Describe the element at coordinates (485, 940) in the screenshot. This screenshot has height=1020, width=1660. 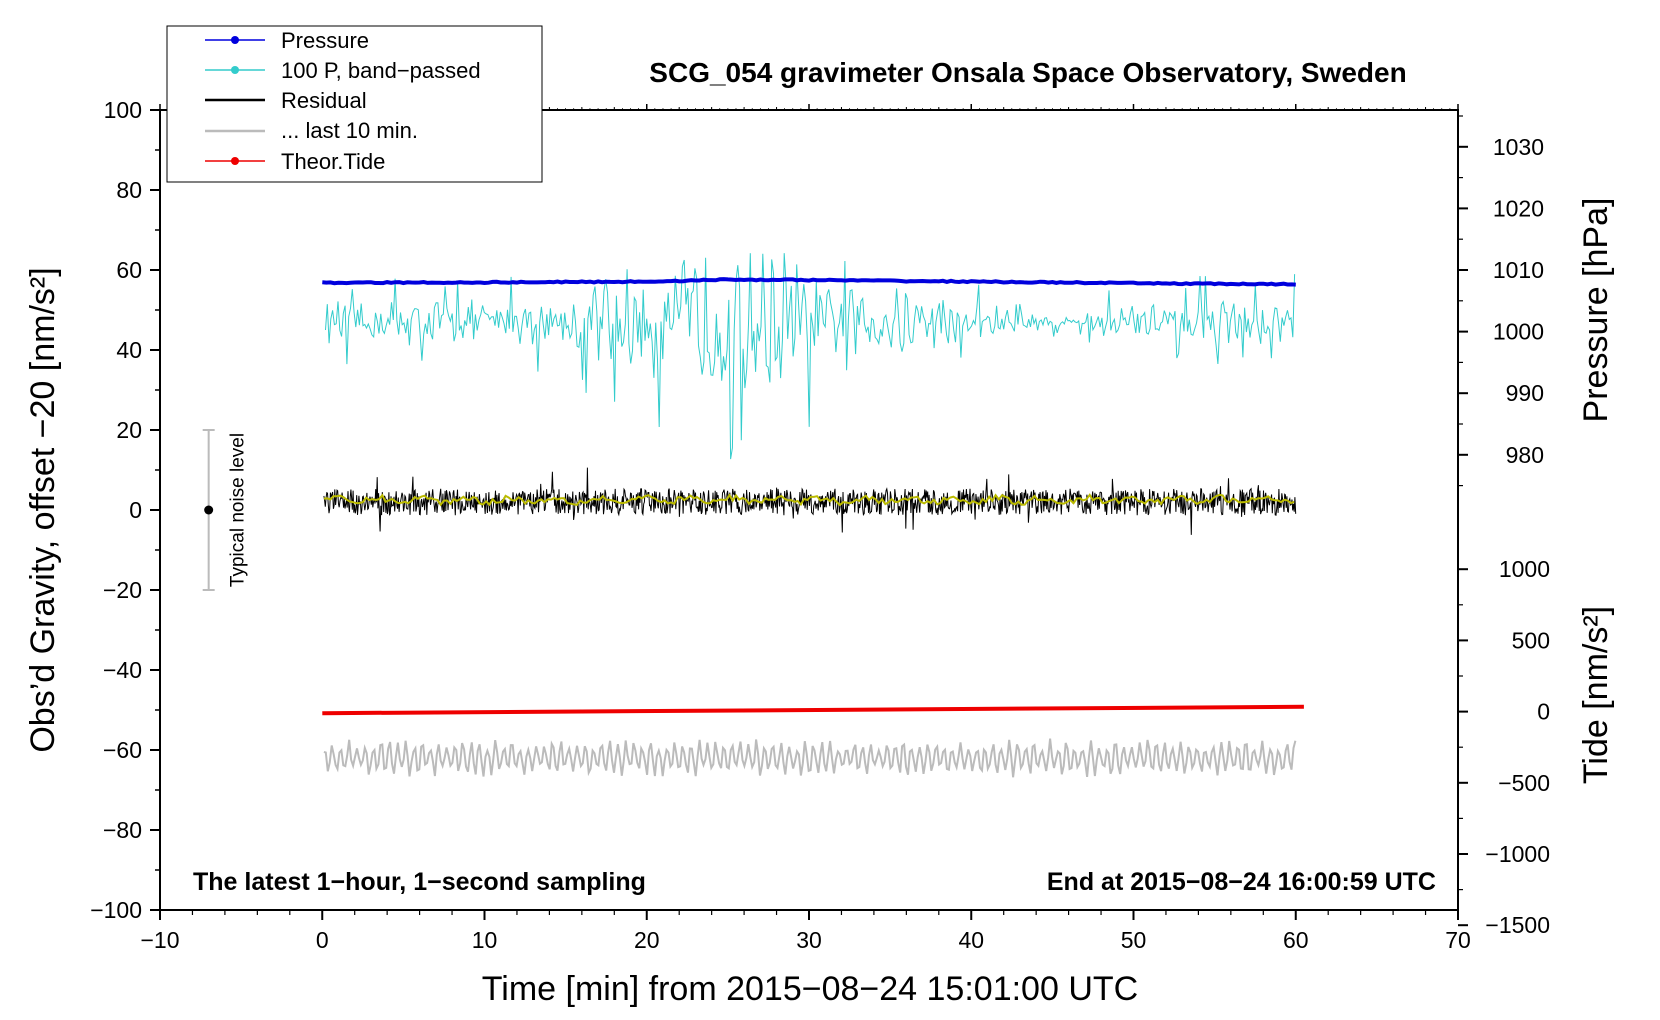
I see `x-tick-label: 10` at that location.